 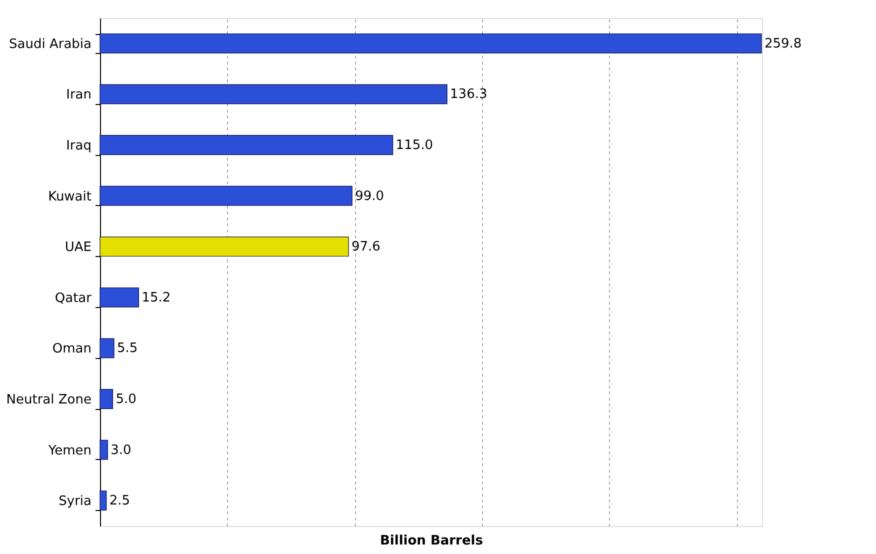 I want to click on y-tick-label: Yemen, so click(x=69, y=450).